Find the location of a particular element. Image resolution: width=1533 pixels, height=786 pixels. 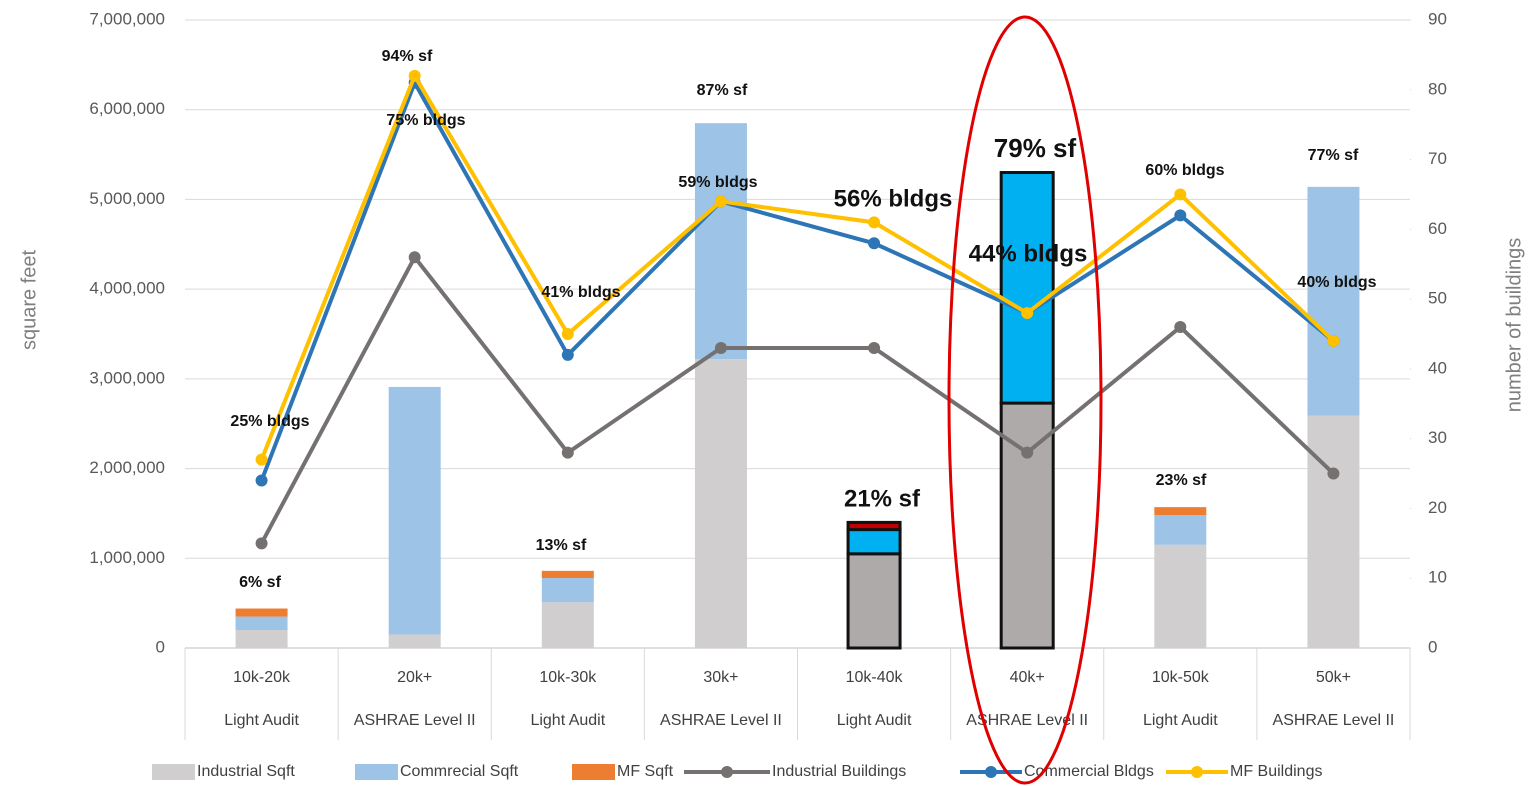

annotation: 94% sf is located at coordinates (407, 56).